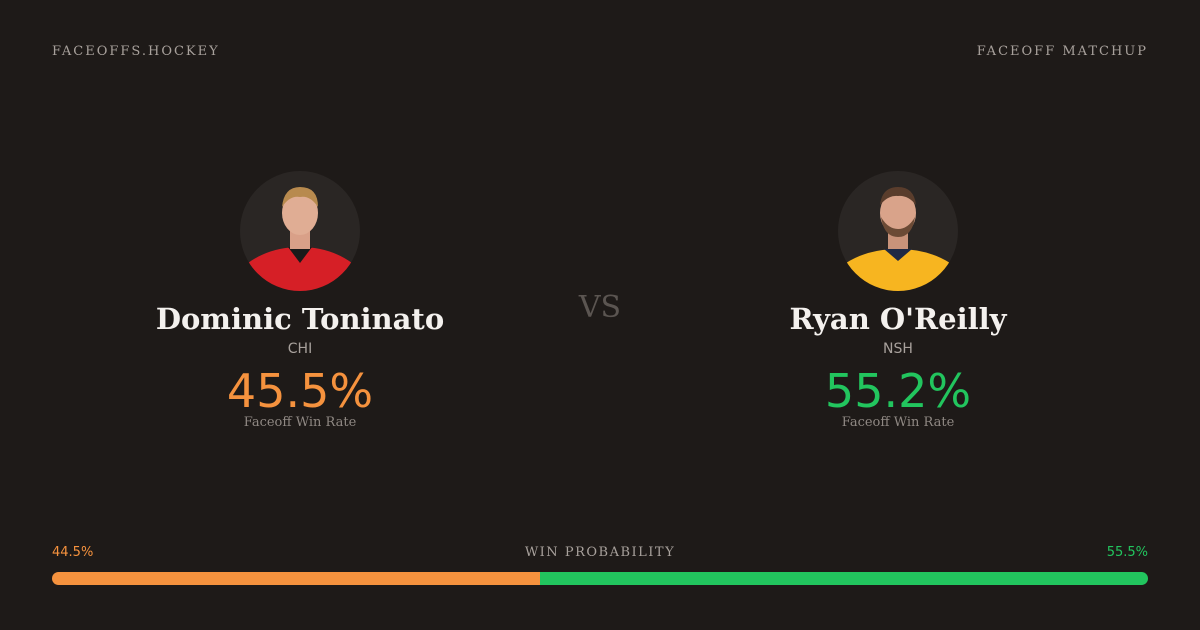 This screenshot has height=630, width=1200. I want to click on win-rate: 45.5%, so click(300, 391).